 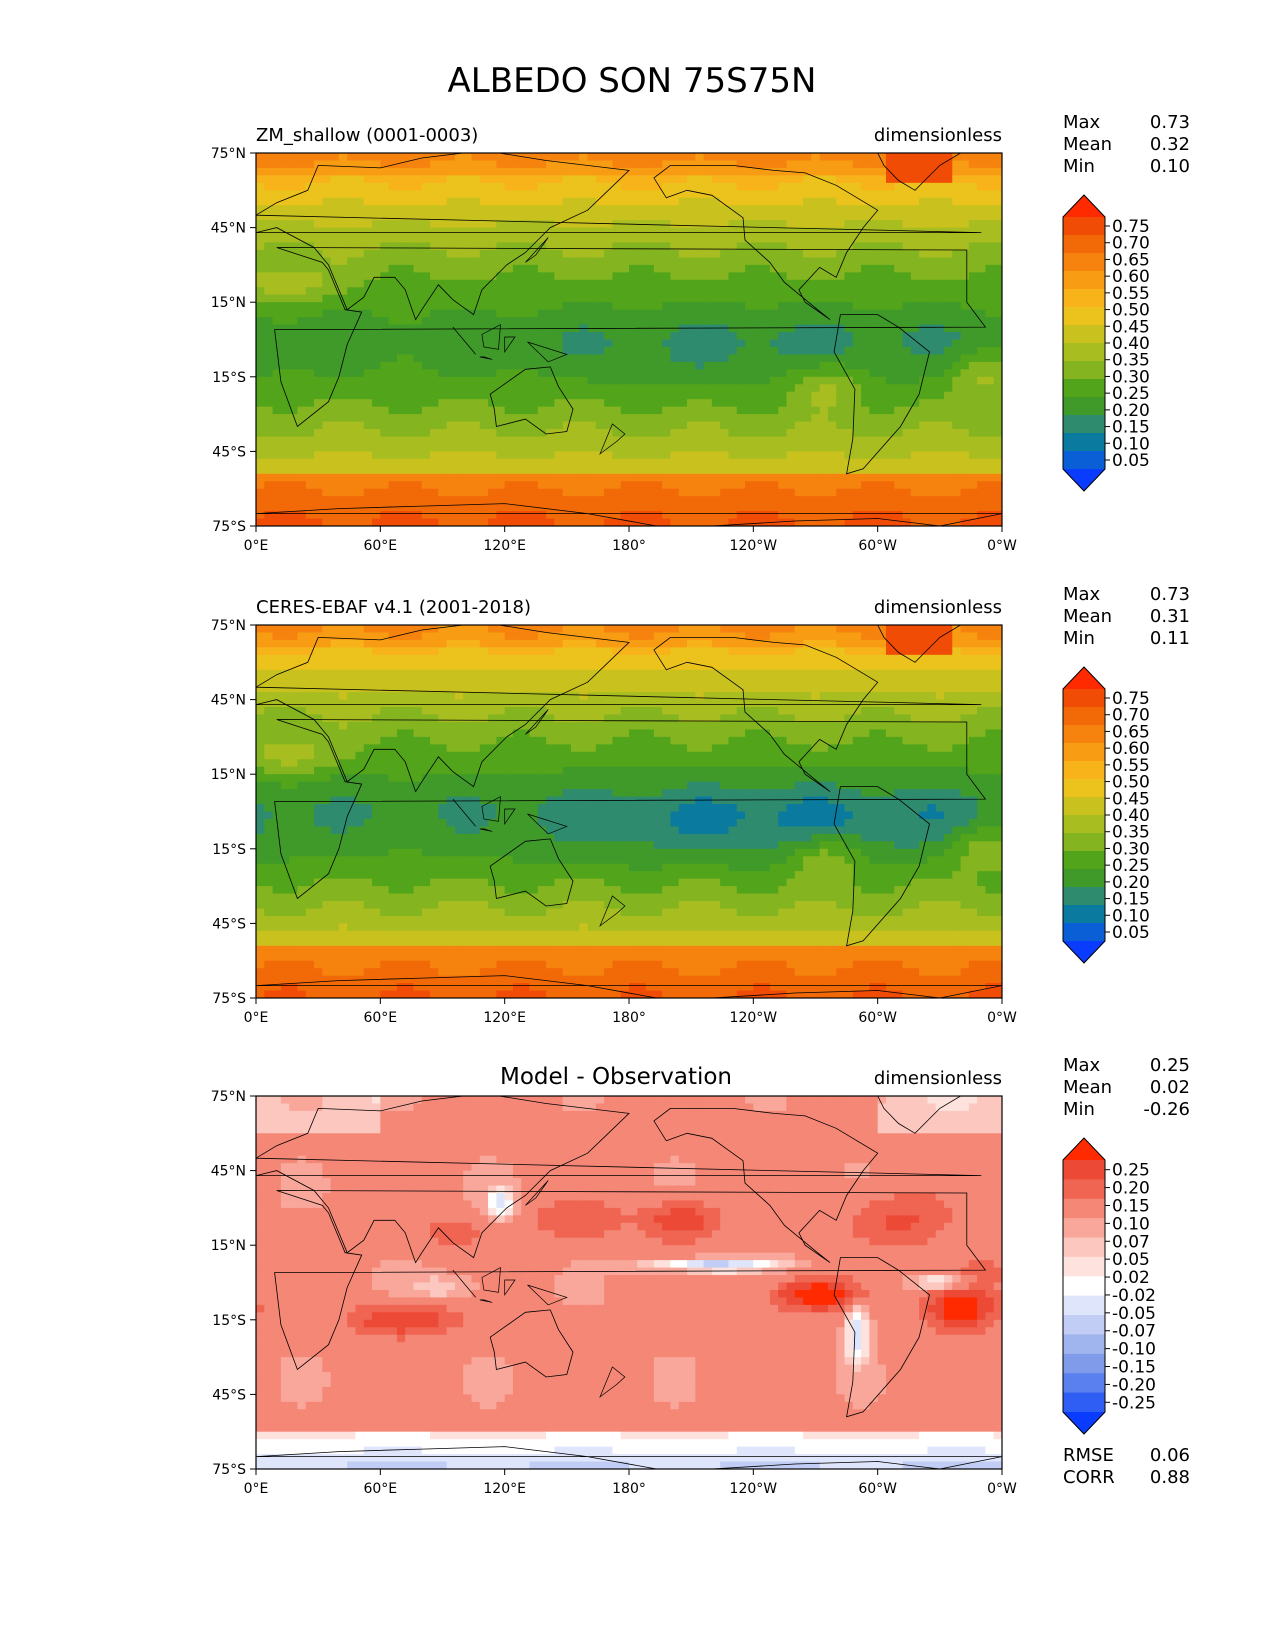 I want to click on colorbar-segment, so click(x=1084, y=442).